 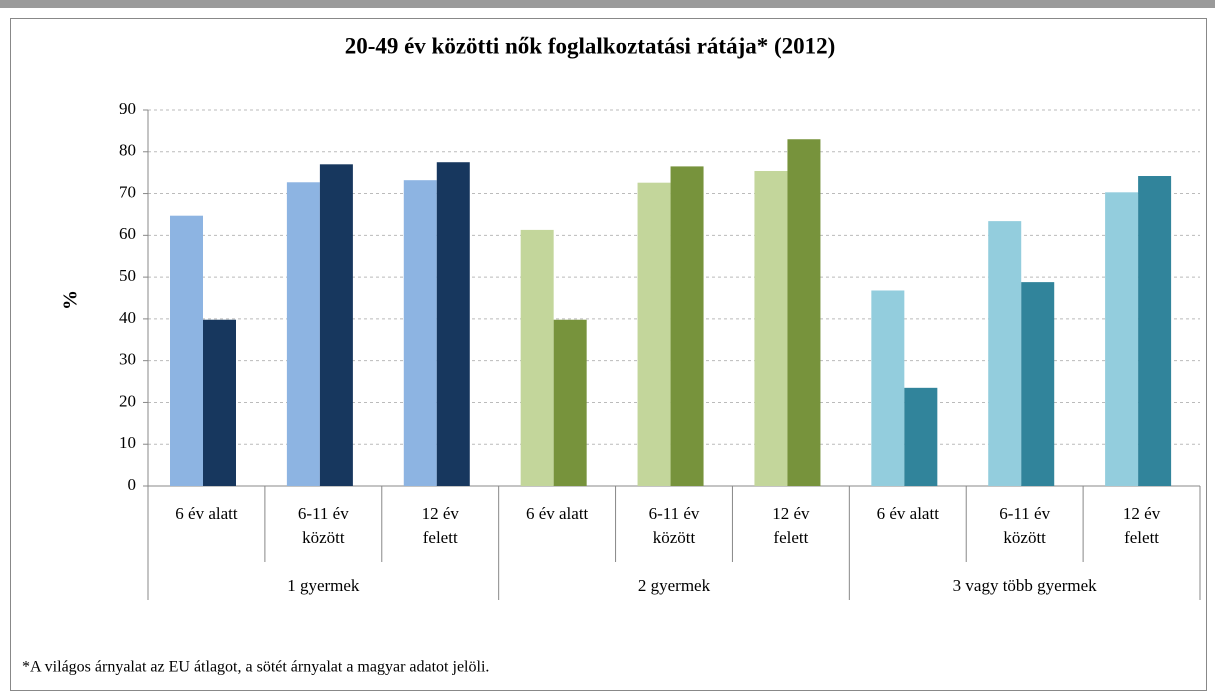 I want to click on group-label: 3 vagy több gyermek, so click(x=1025, y=585).